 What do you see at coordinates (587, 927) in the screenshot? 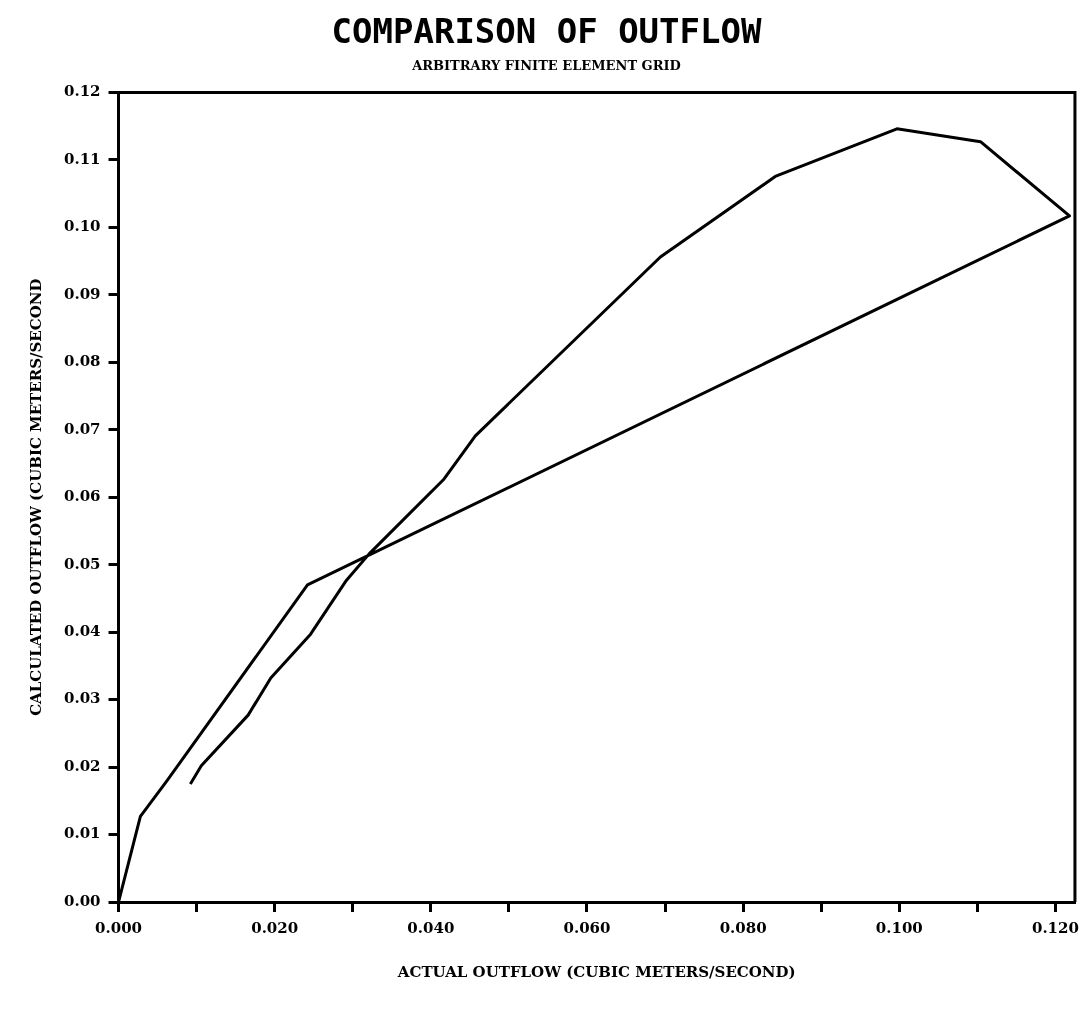
I see `x-tick-label: 0.060` at bounding box center [587, 927].